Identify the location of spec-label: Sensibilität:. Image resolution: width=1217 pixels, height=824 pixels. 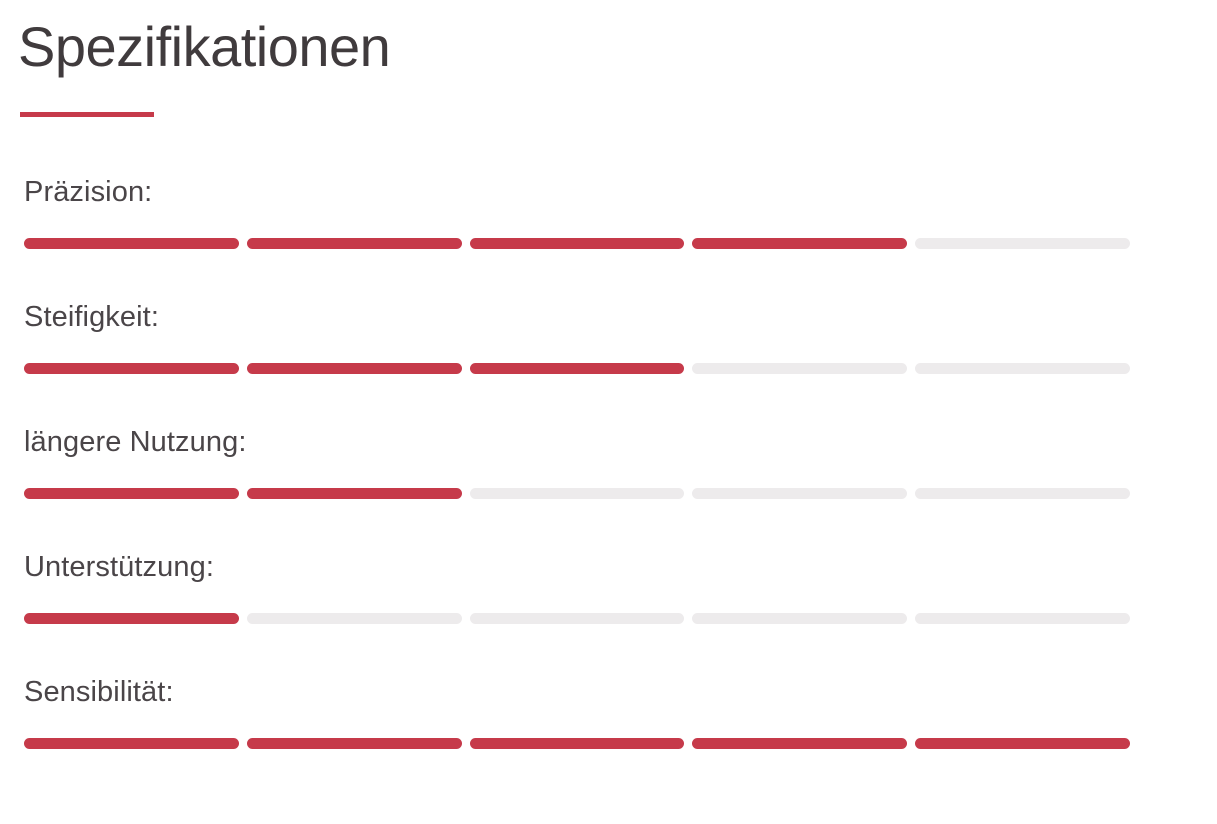
(99, 692).